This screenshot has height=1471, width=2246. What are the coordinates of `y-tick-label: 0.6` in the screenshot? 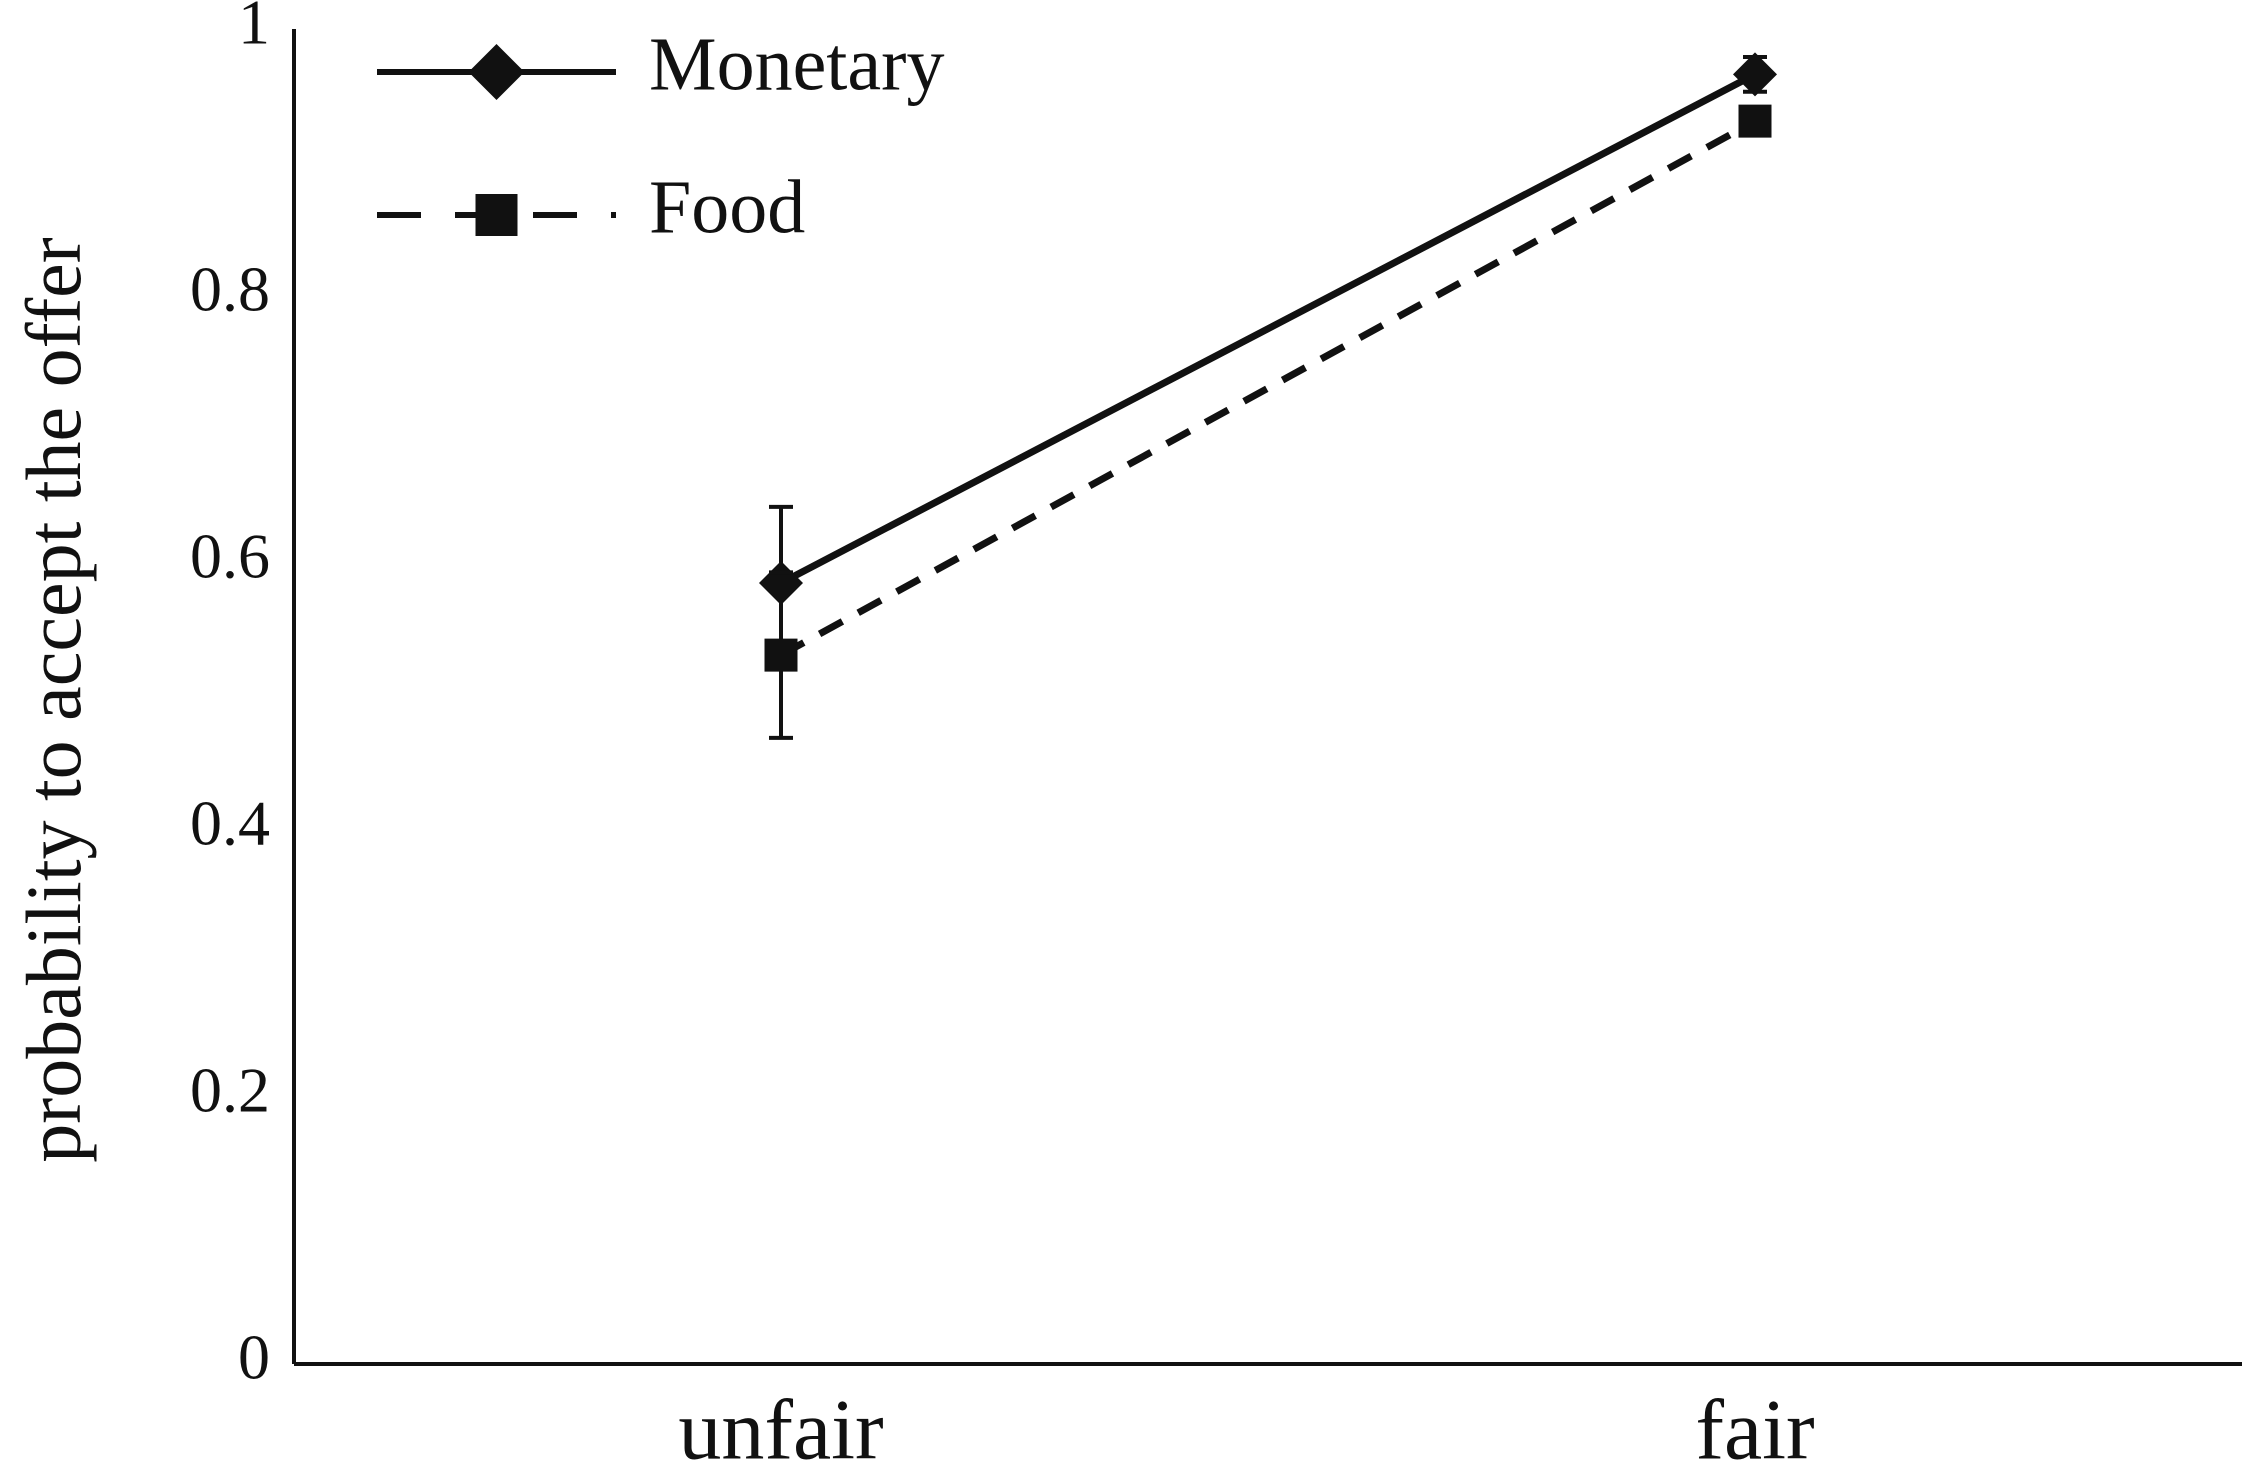 It's located at (230, 556).